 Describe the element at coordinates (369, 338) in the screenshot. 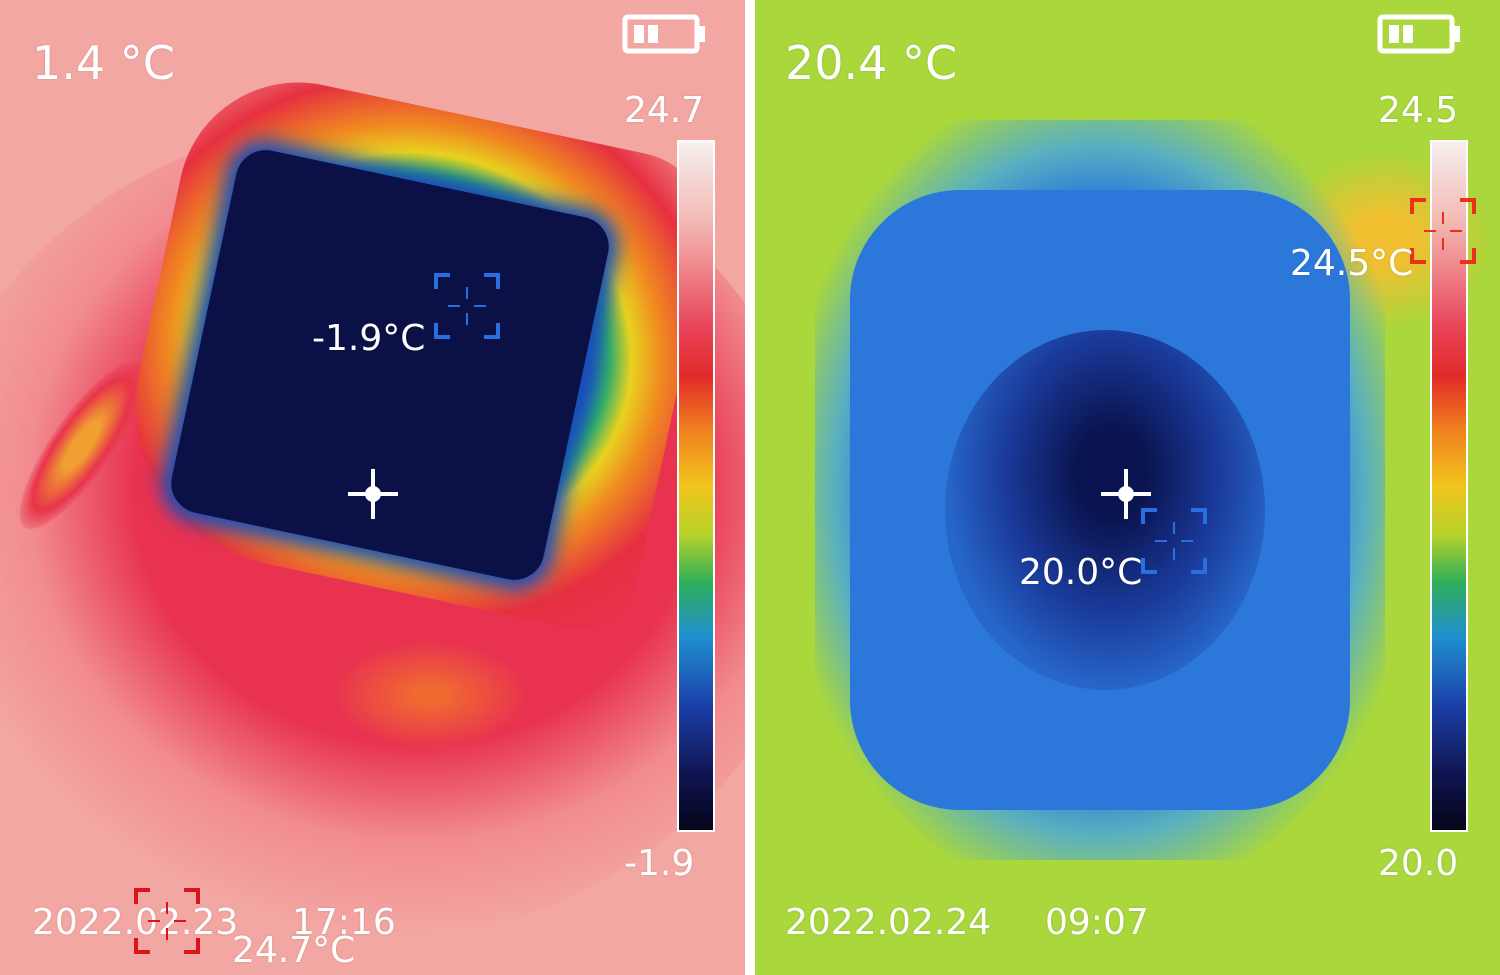

I see `min-spot-temp: -1.9°C` at that location.